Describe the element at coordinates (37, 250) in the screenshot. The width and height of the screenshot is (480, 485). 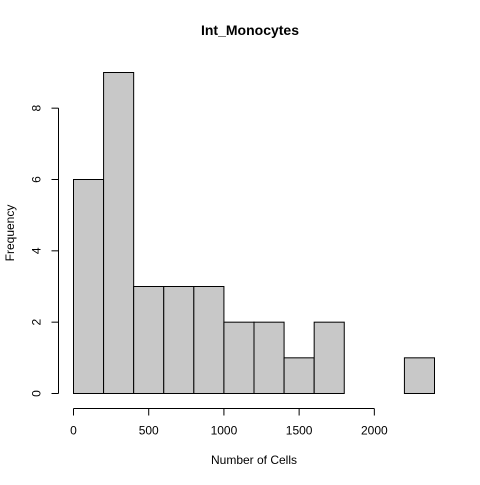
I see `y-axis-tick-label: 4` at that location.